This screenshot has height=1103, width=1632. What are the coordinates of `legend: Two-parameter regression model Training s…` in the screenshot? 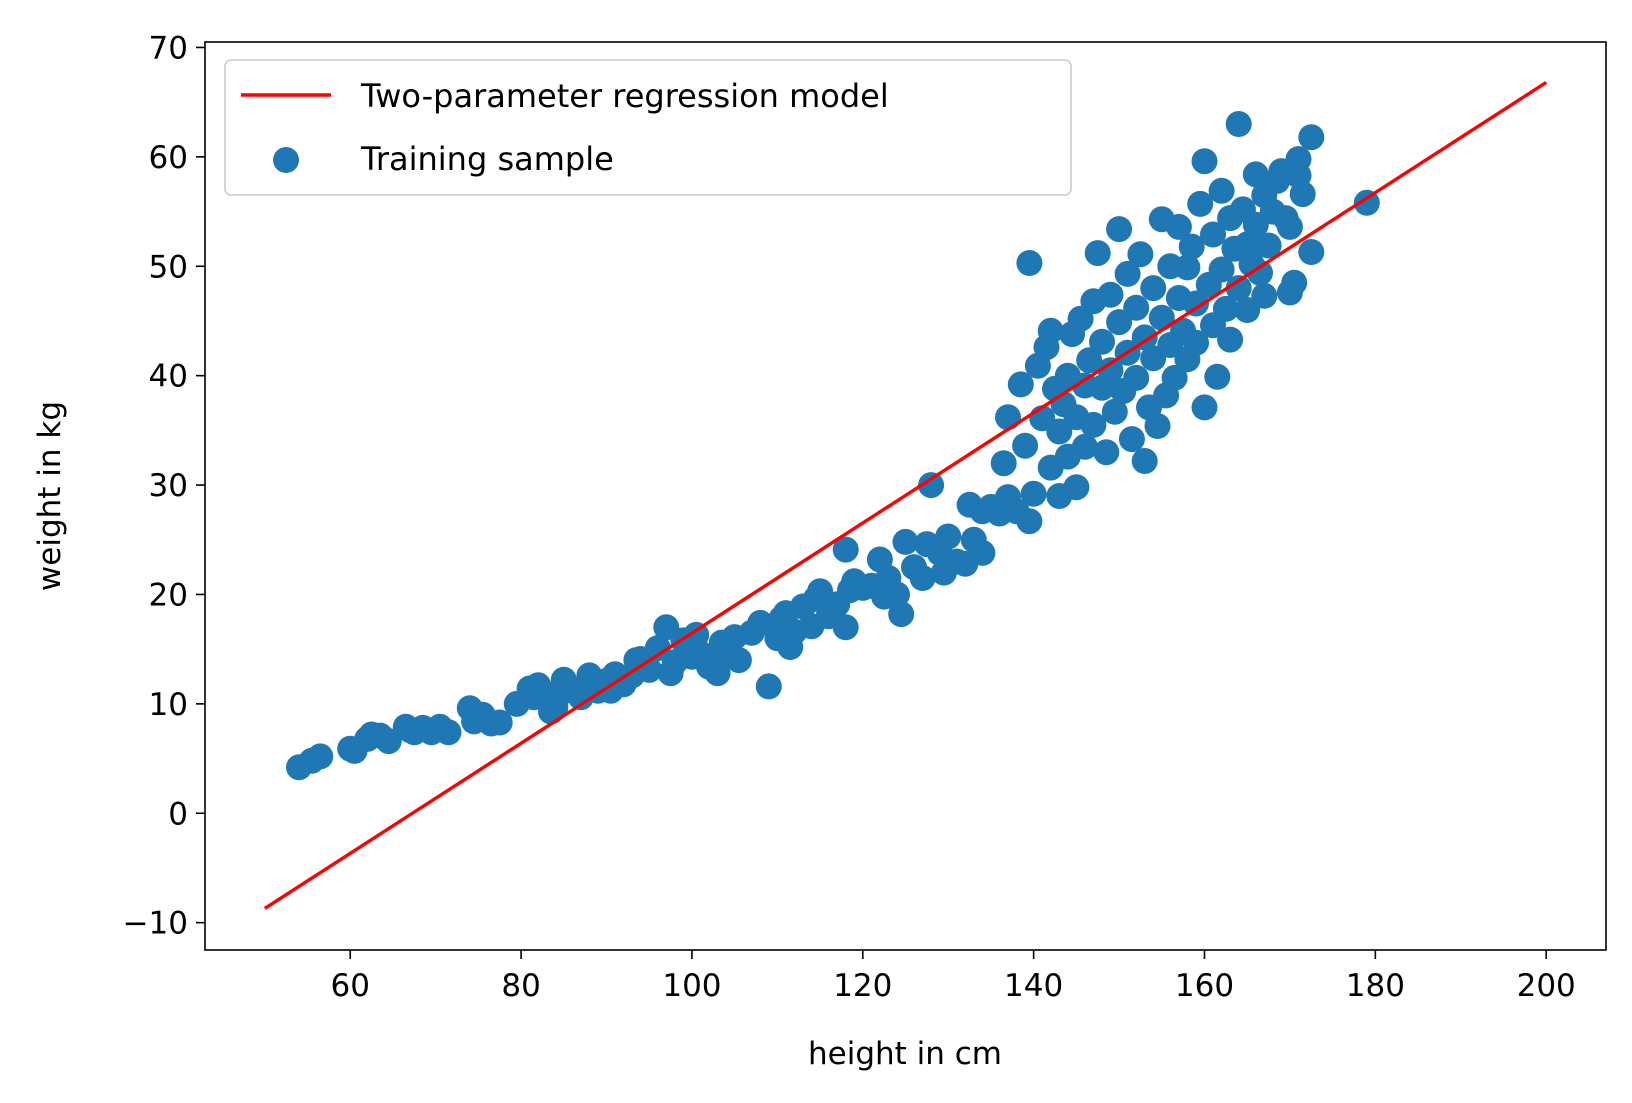 It's located at (648, 127).